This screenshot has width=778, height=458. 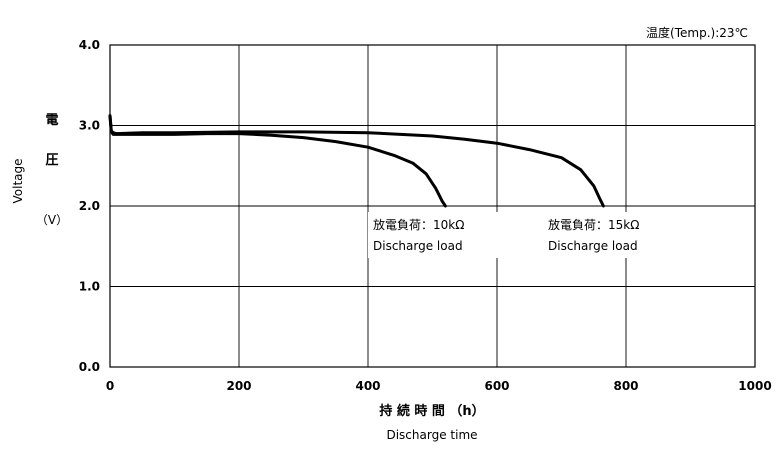 What do you see at coordinates (418, 246) in the screenshot?
I see `annotation-10k-label-en: Discharge load` at bounding box center [418, 246].